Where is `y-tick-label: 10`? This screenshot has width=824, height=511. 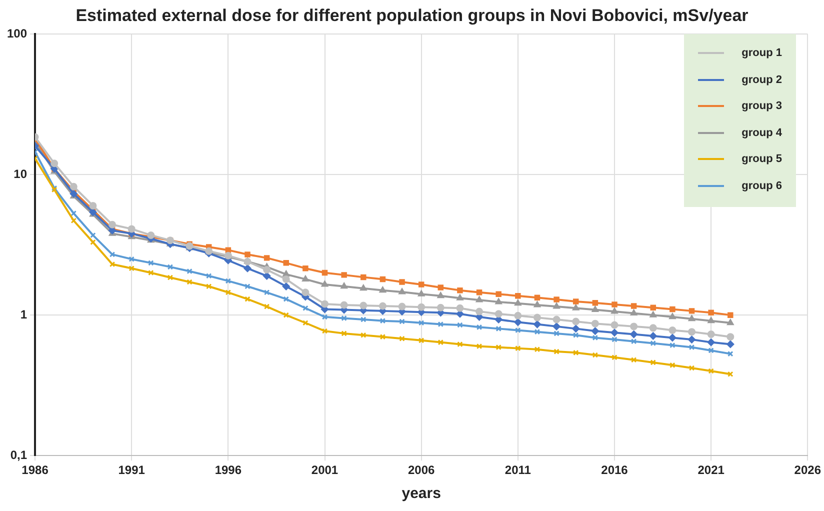 y-tick-label: 10 is located at coordinates (21, 173).